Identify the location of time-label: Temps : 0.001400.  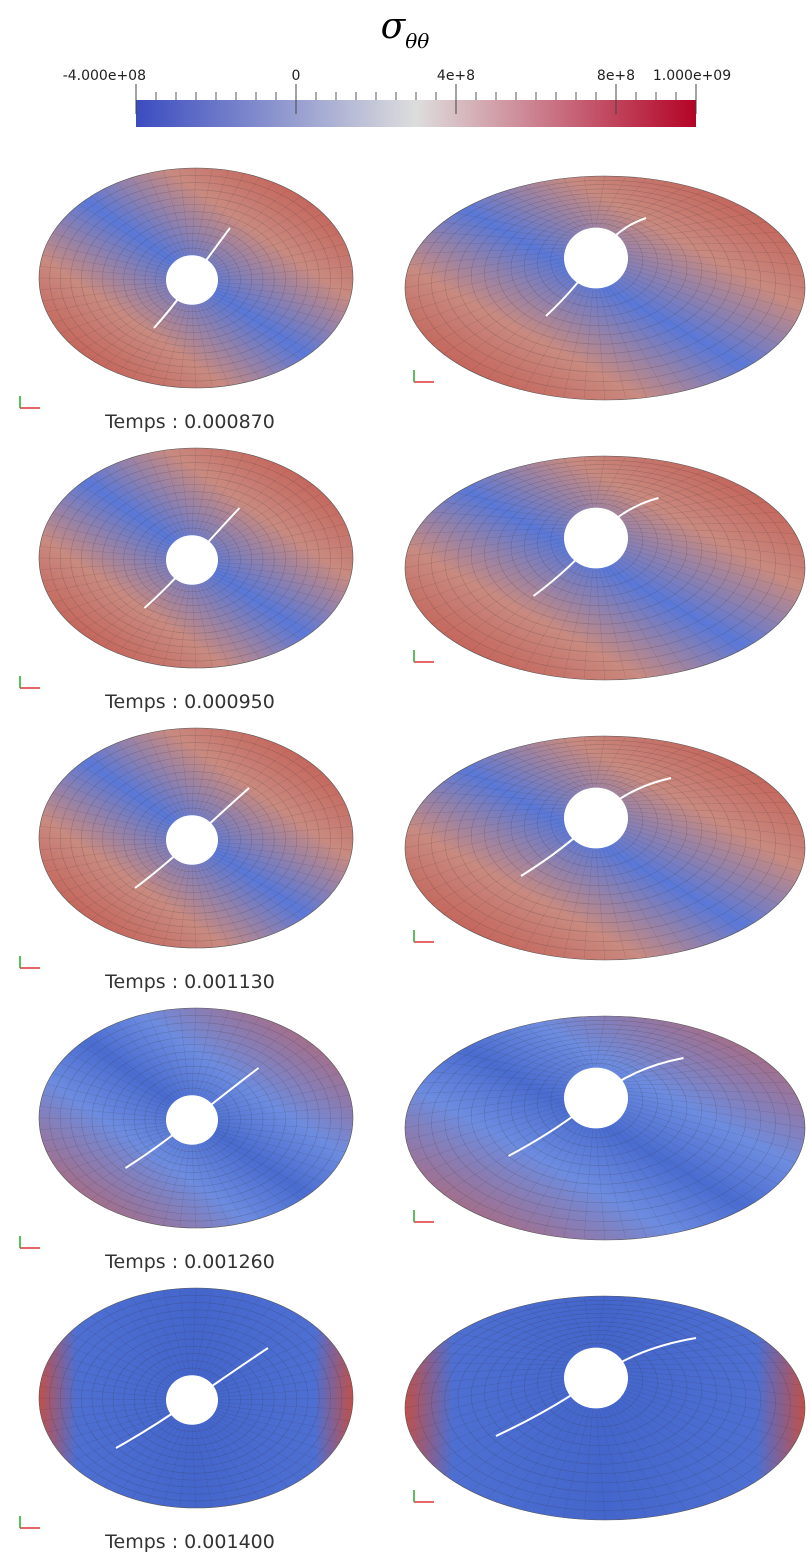
(189, 1542).